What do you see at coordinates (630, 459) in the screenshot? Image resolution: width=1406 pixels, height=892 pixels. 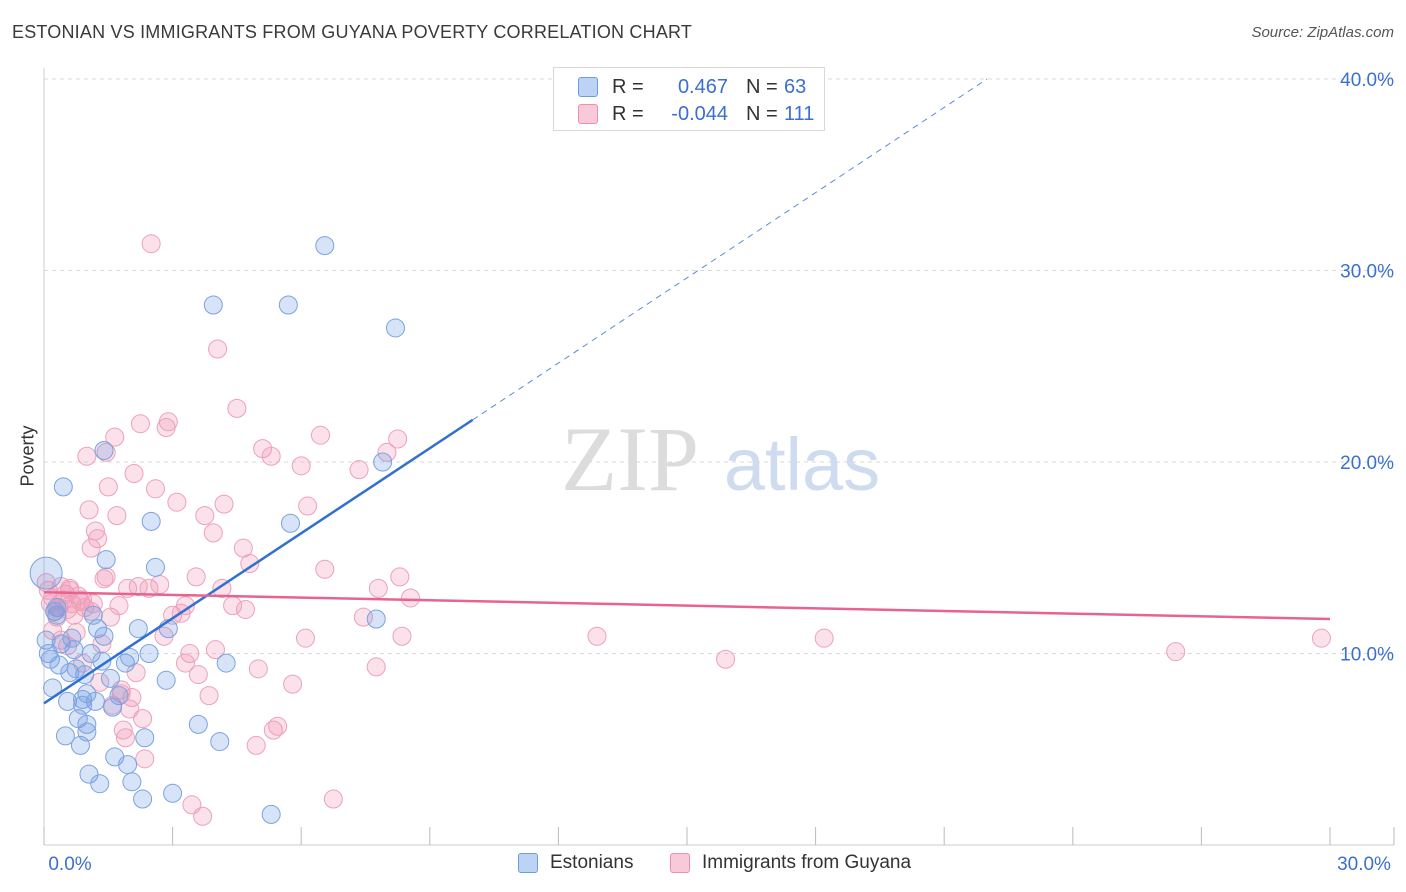 I see `watermark-zip: ZIP` at bounding box center [630, 459].